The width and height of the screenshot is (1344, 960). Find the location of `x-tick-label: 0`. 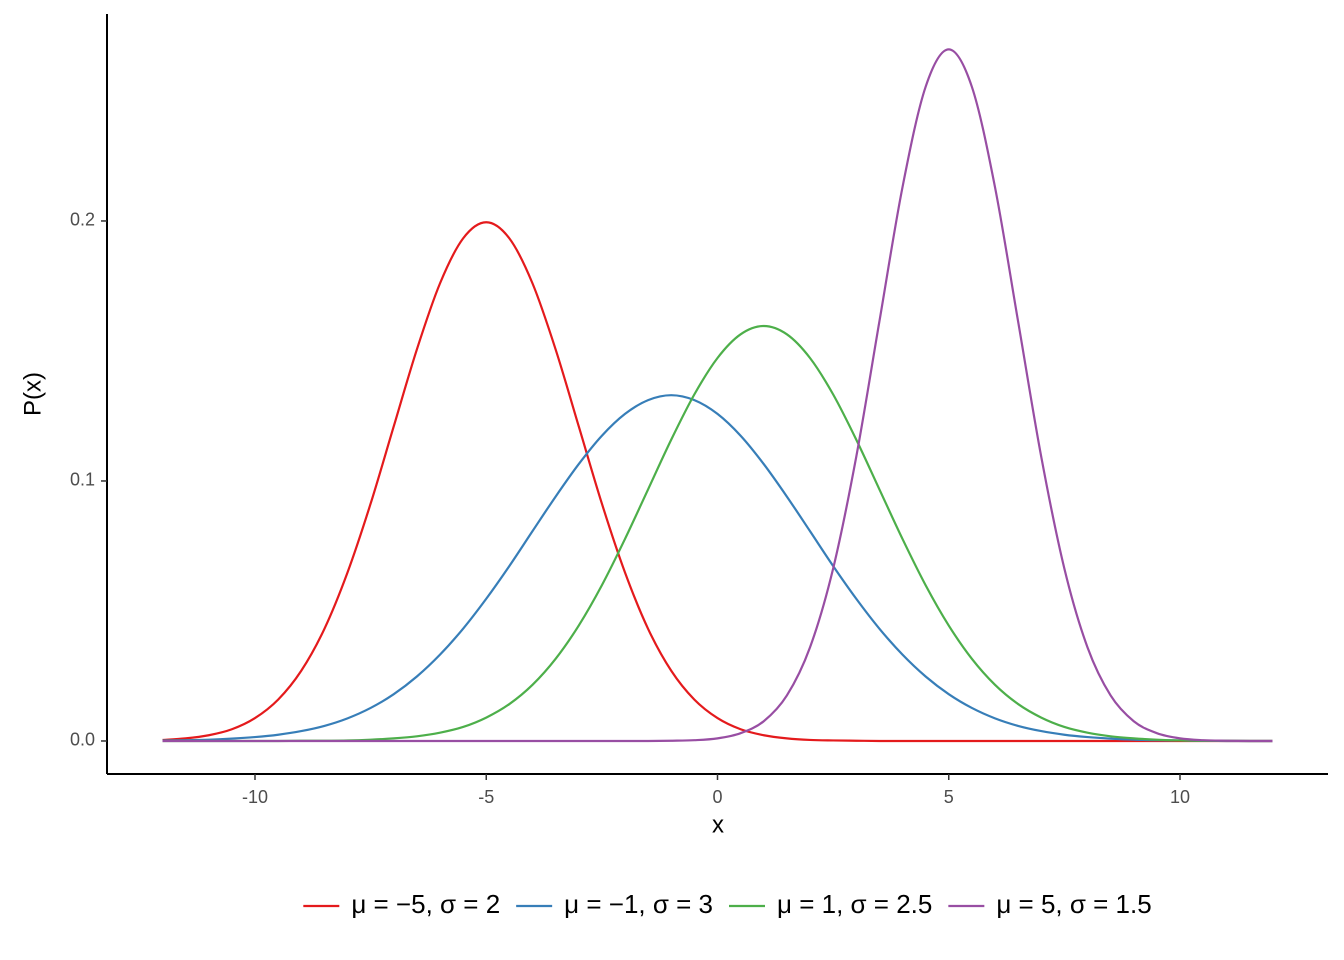

x-tick-label: 0 is located at coordinates (717, 797).